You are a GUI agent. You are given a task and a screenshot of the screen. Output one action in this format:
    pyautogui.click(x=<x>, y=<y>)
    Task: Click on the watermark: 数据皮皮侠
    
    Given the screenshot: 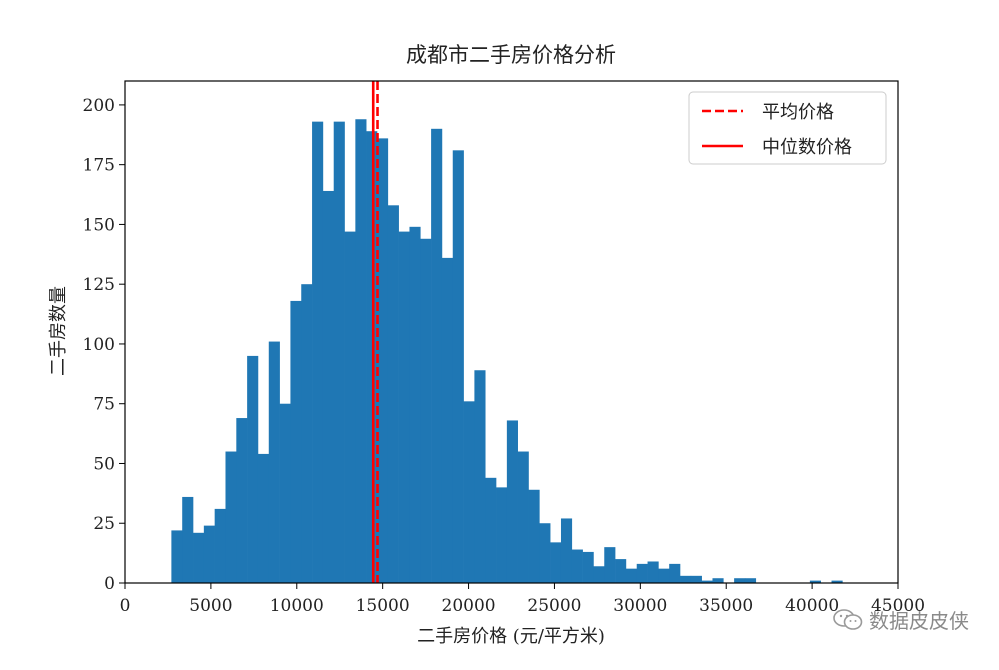 What is the action you would take?
    pyautogui.click(x=901, y=619)
    